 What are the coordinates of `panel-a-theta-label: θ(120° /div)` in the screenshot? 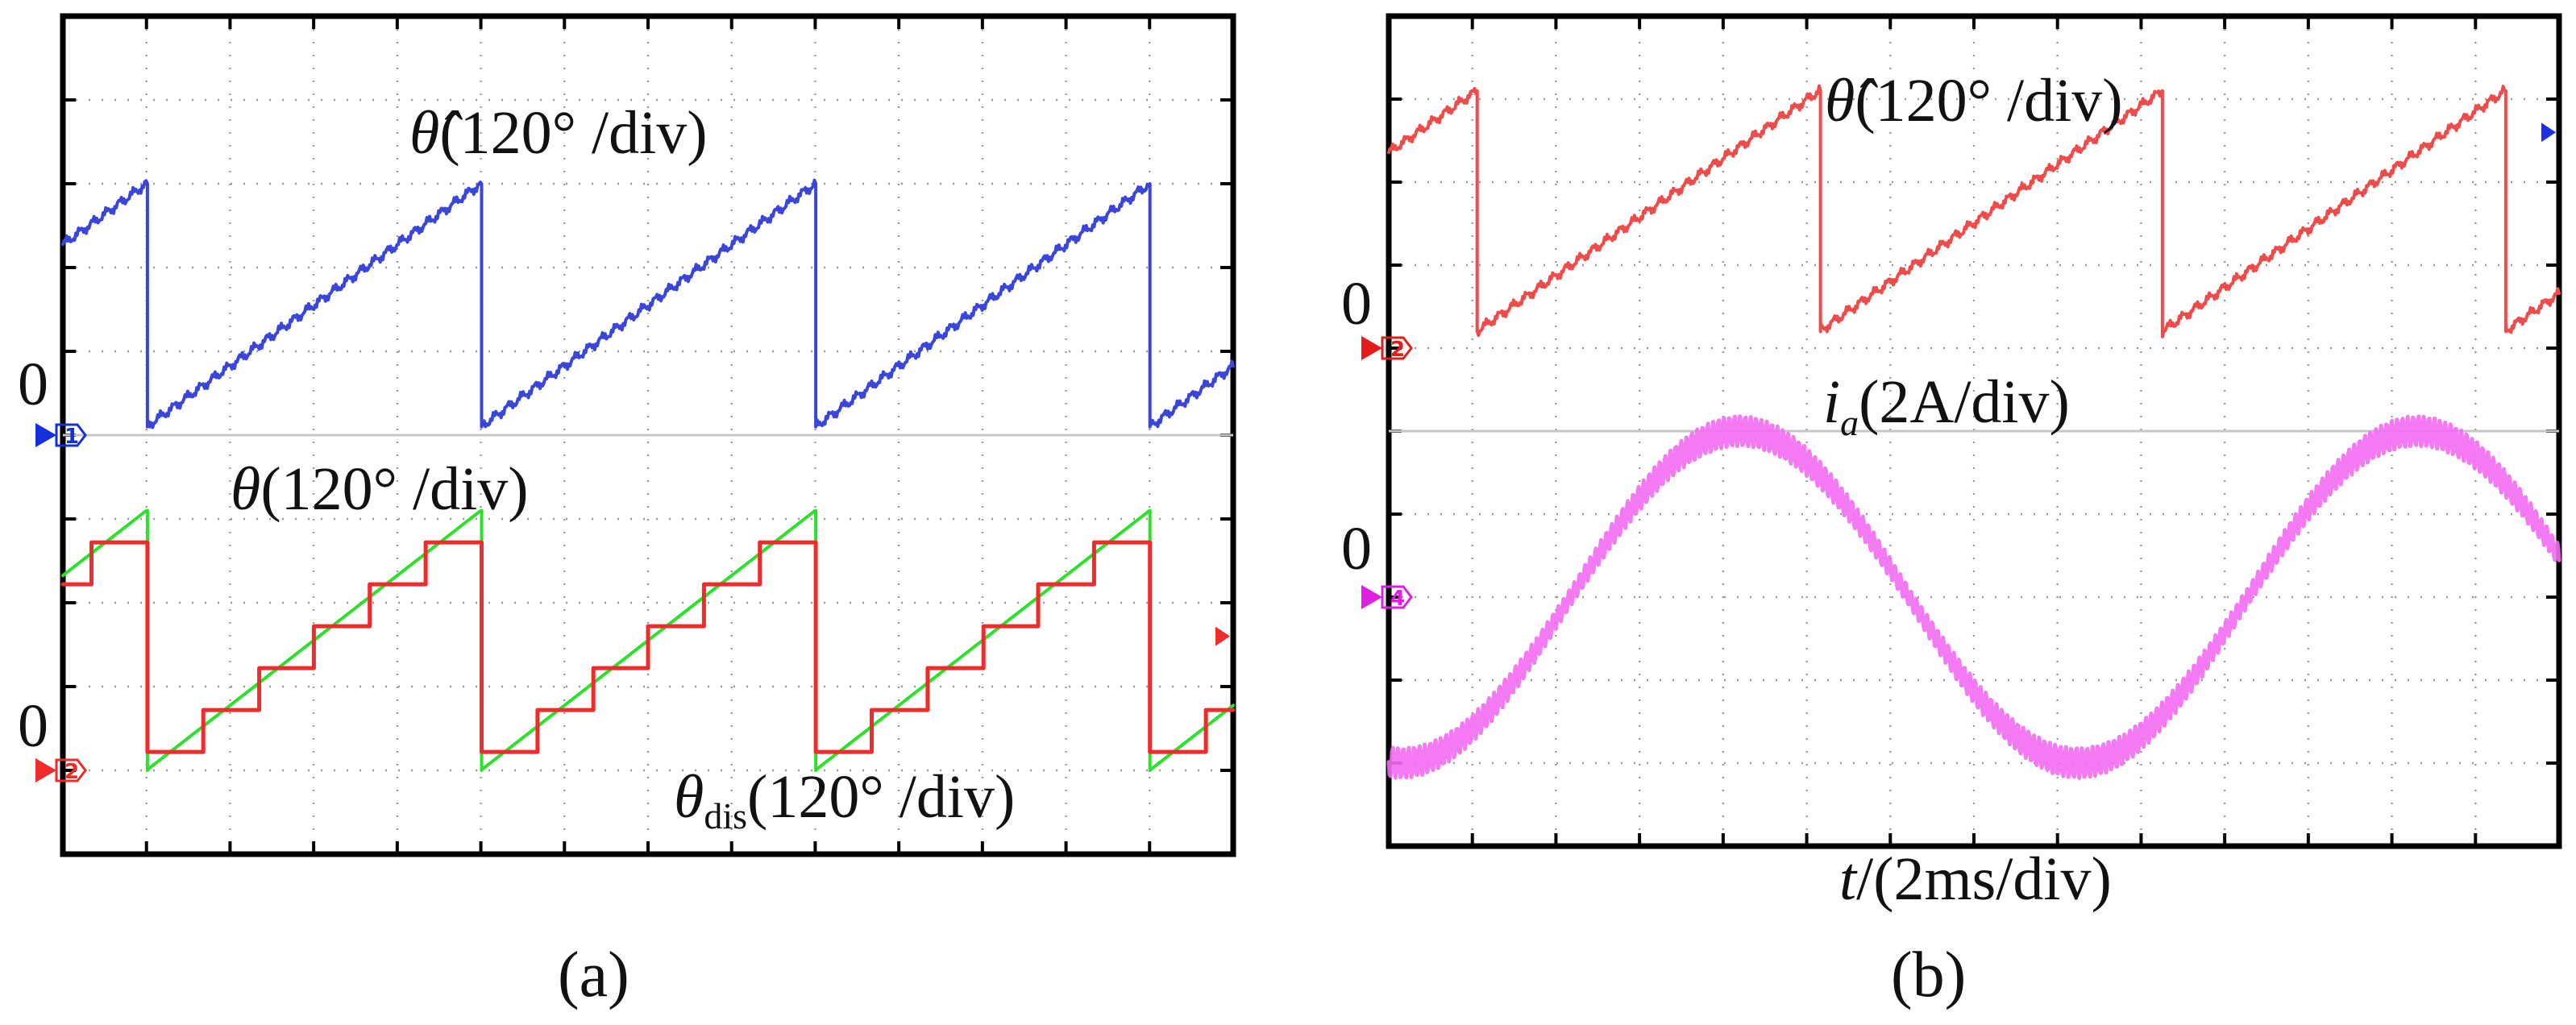 It's located at (380, 489).